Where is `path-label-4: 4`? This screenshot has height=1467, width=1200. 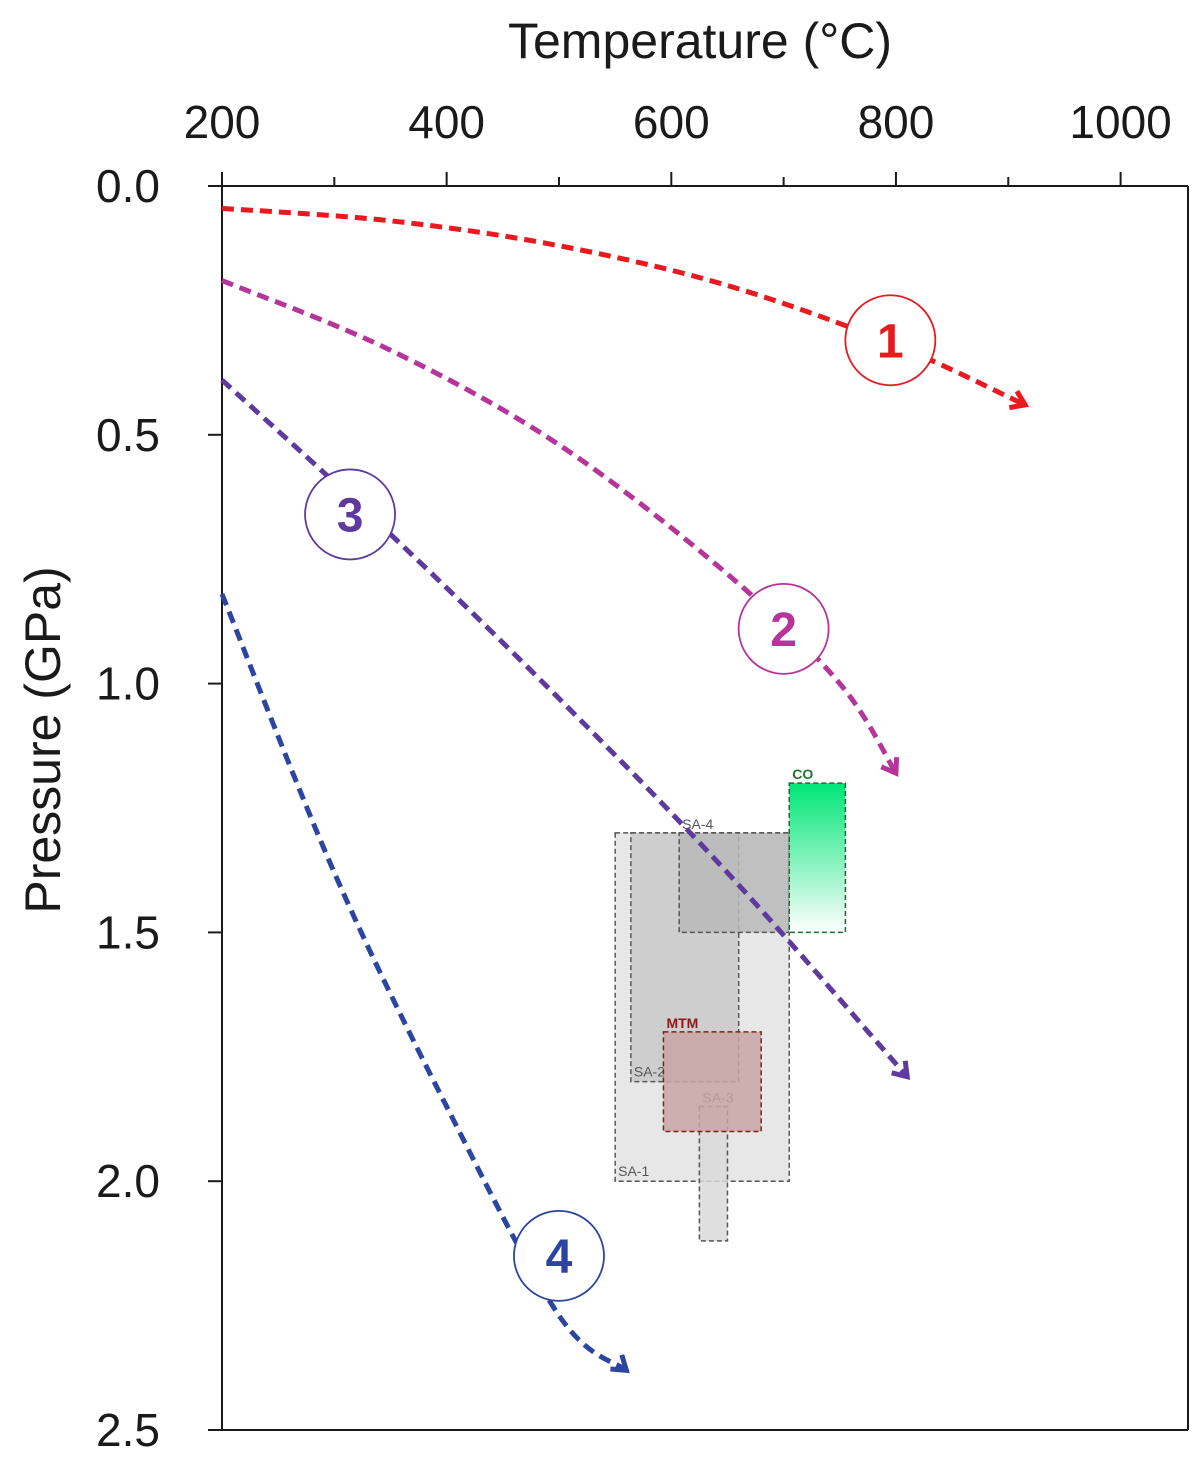
path-label-4: 4 is located at coordinates (559, 1257).